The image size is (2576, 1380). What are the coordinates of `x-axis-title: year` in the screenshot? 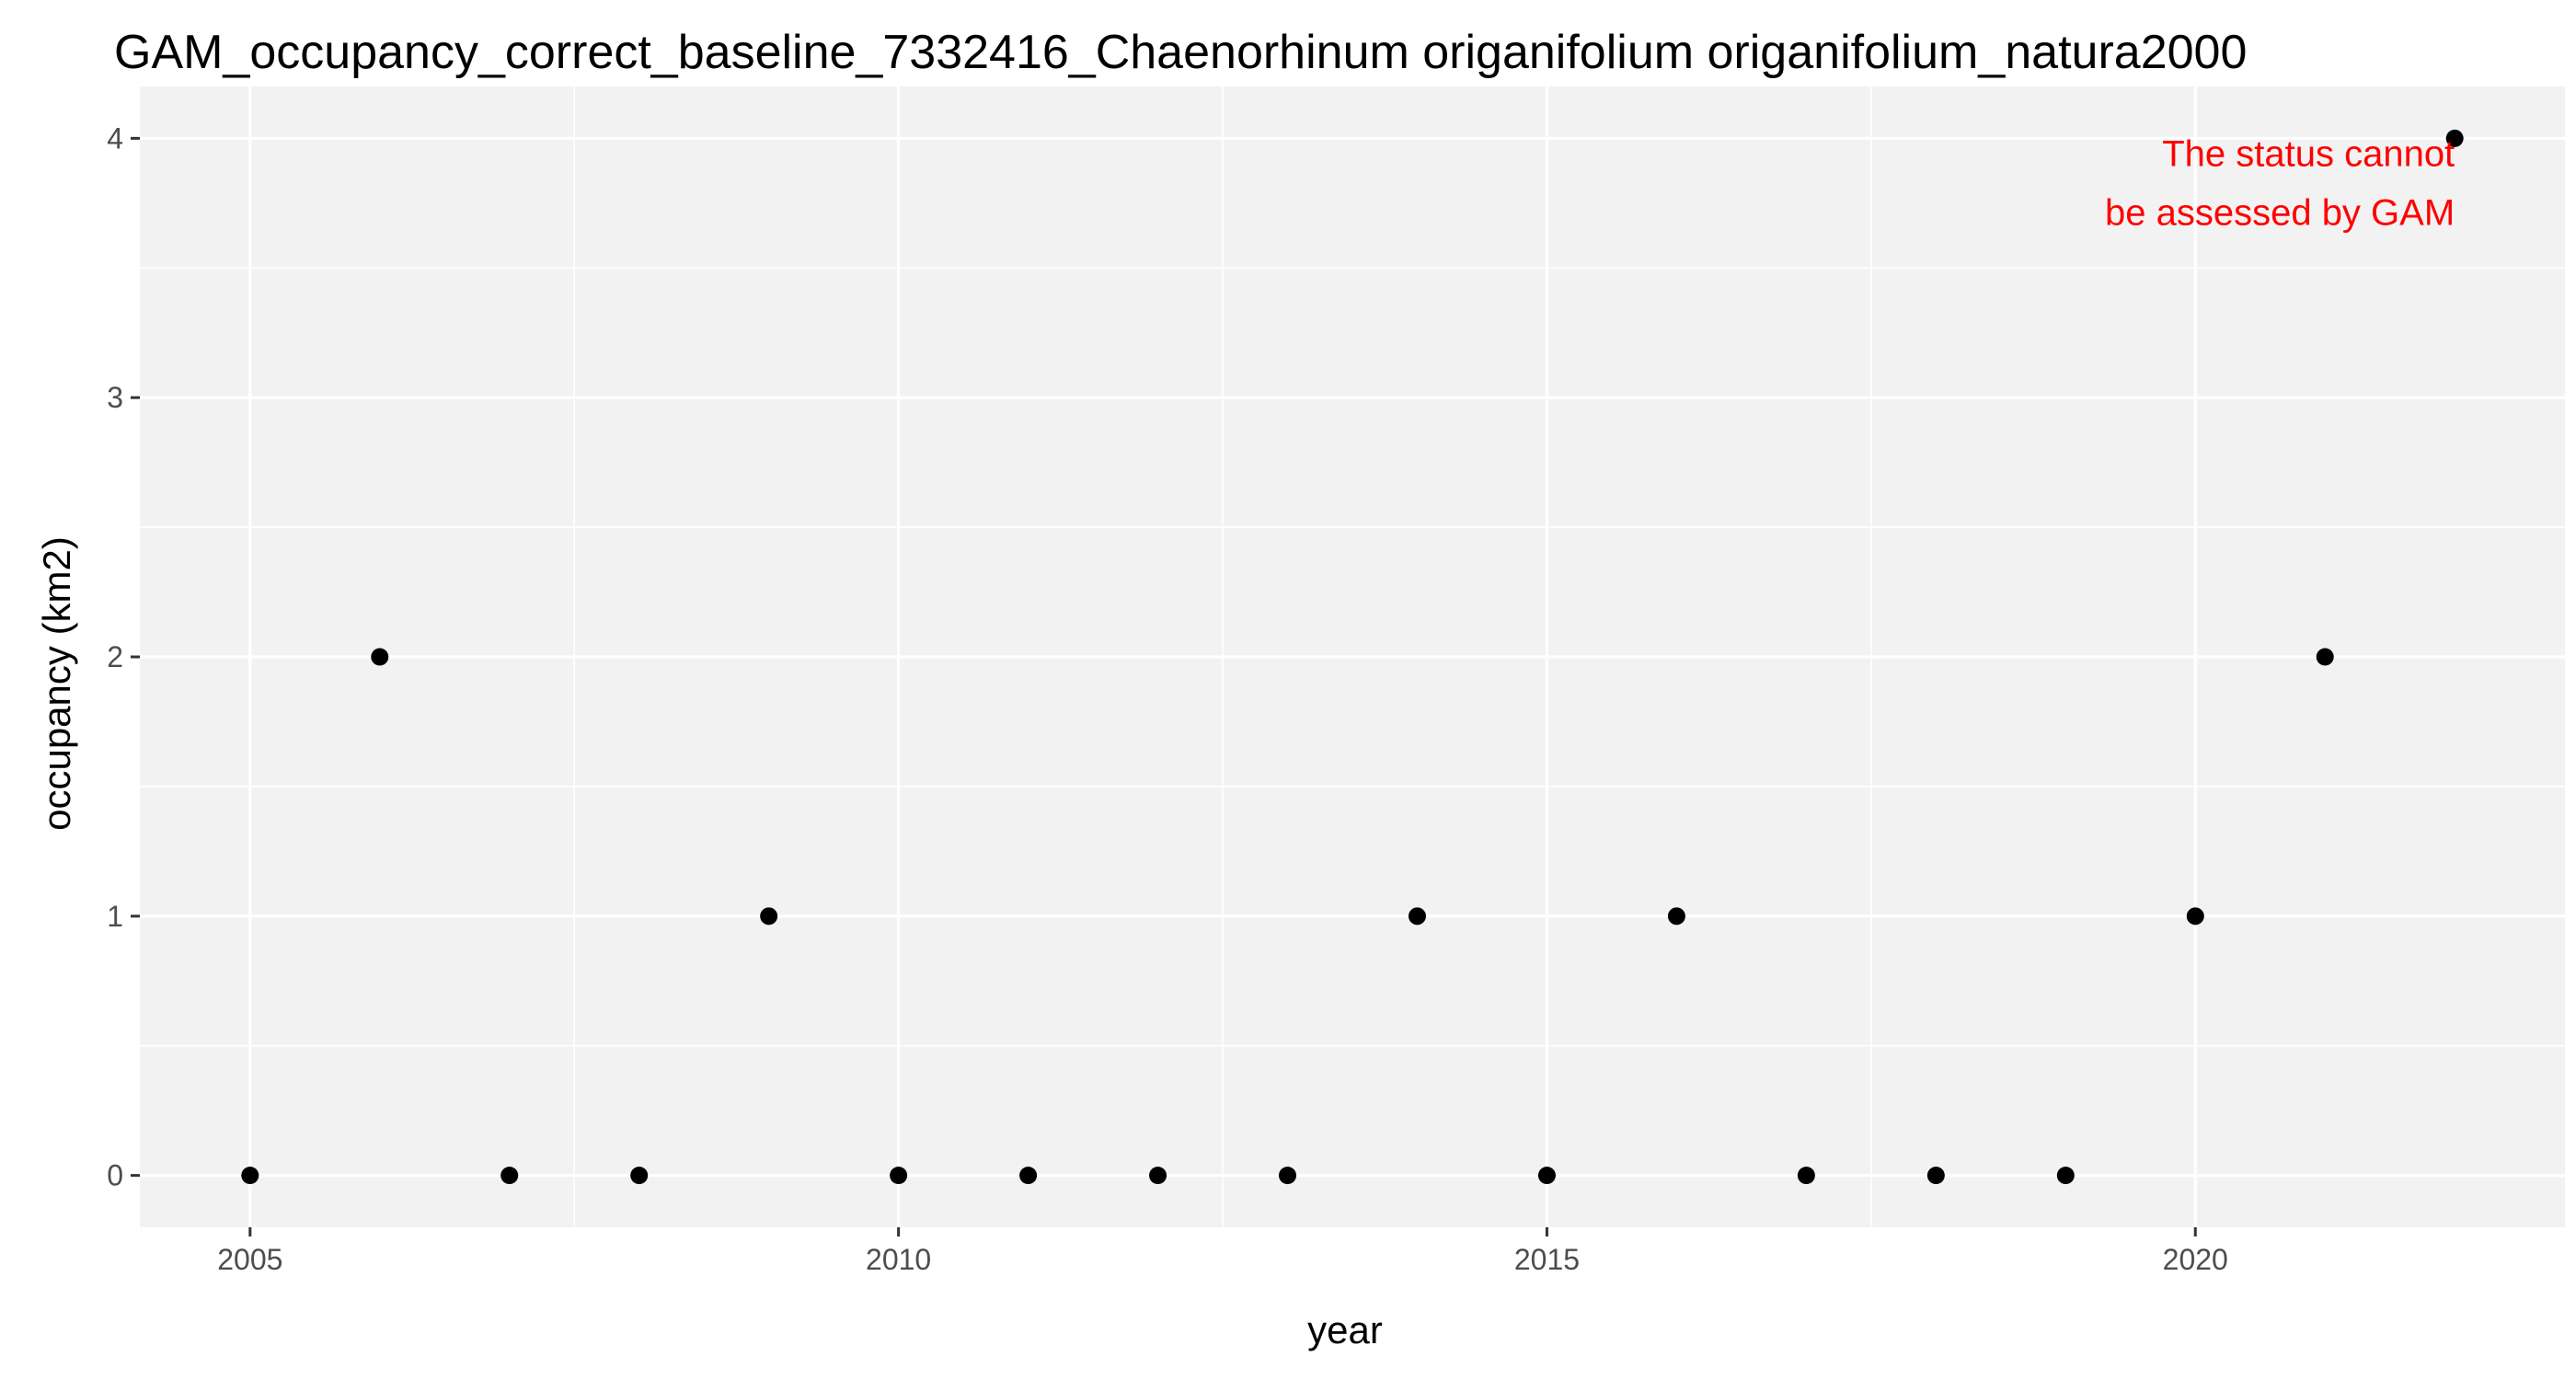 It's located at (1345, 1329).